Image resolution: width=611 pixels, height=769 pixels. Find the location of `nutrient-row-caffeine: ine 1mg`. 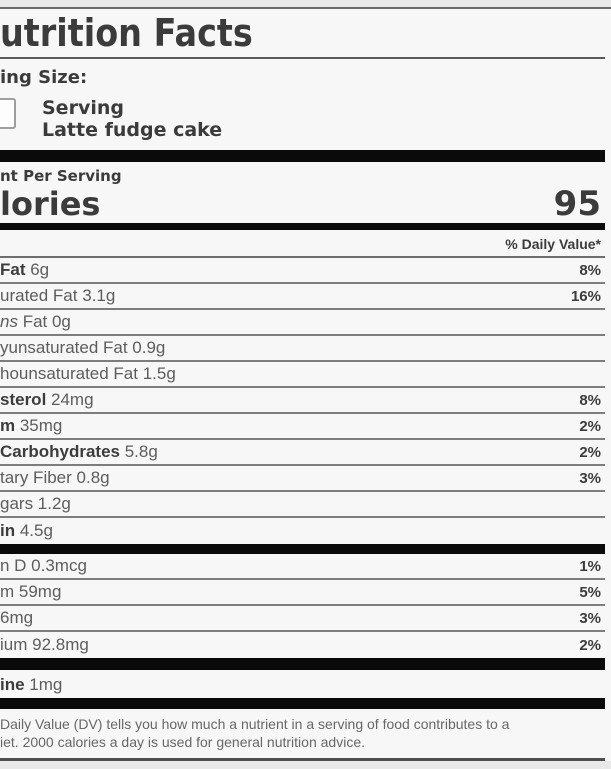

nutrient-row-caffeine: ine 1mg is located at coordinates (302, 684).